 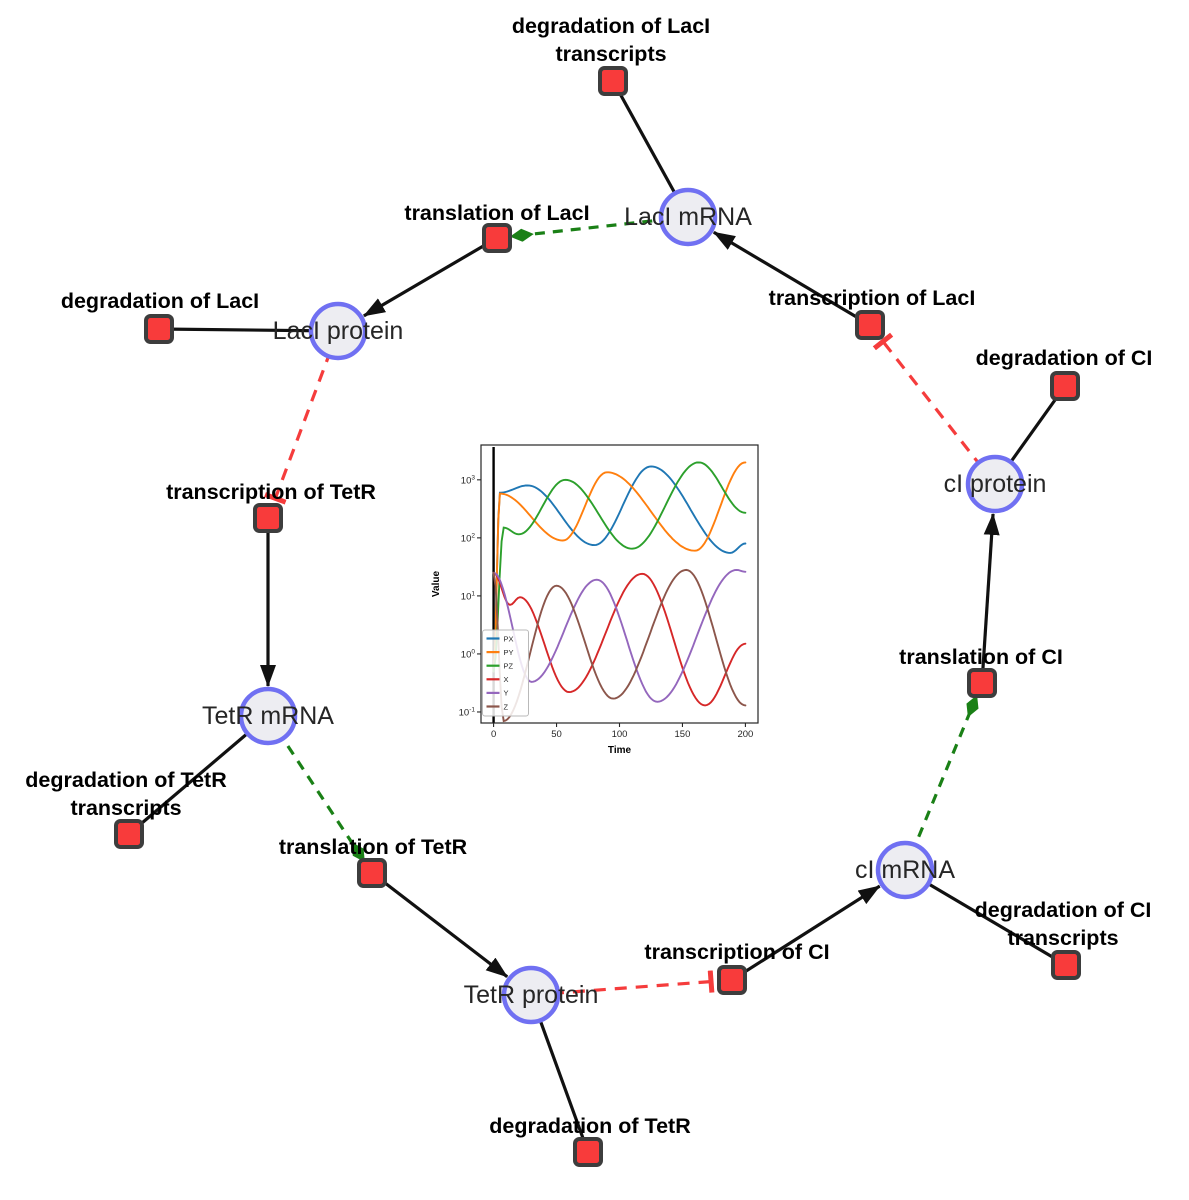 What do you see at coordinates (506, 693) in the screenshot?
I see `legend-label-Y: Y` at bounding box center [506, 693].